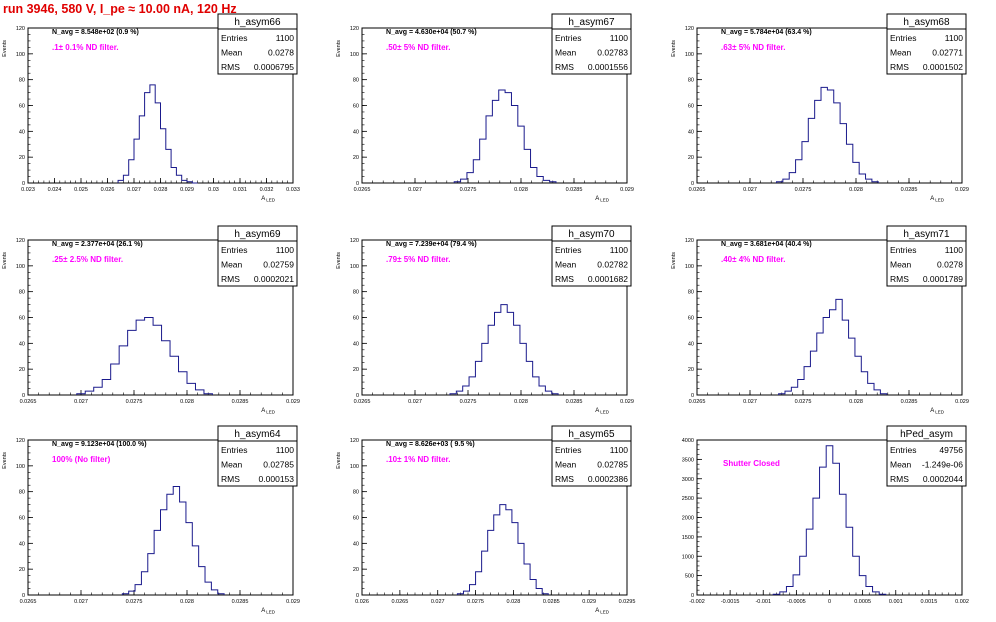 This screenshot has height=622, width=996. Describe the element at coordinates (99, 444) in the screenshot. I see `n-avg-label: N_avg = 9.123e+04 (100.0 %)` at that location.